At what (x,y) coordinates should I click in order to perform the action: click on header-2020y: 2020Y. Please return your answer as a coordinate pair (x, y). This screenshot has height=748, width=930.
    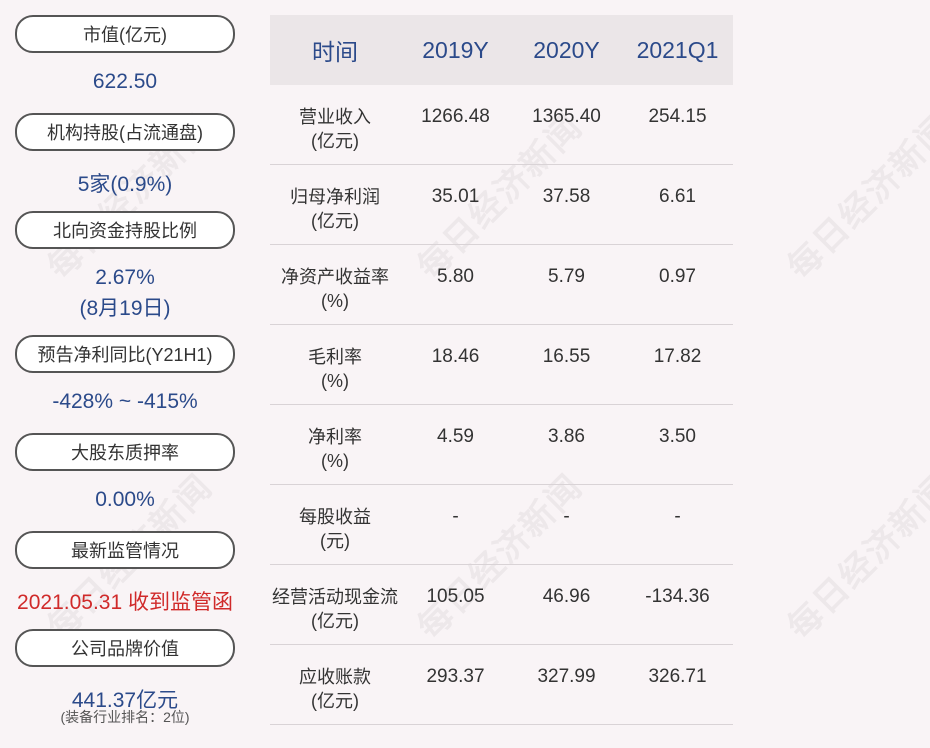
    Looking at the image, I should click on (566, 49).